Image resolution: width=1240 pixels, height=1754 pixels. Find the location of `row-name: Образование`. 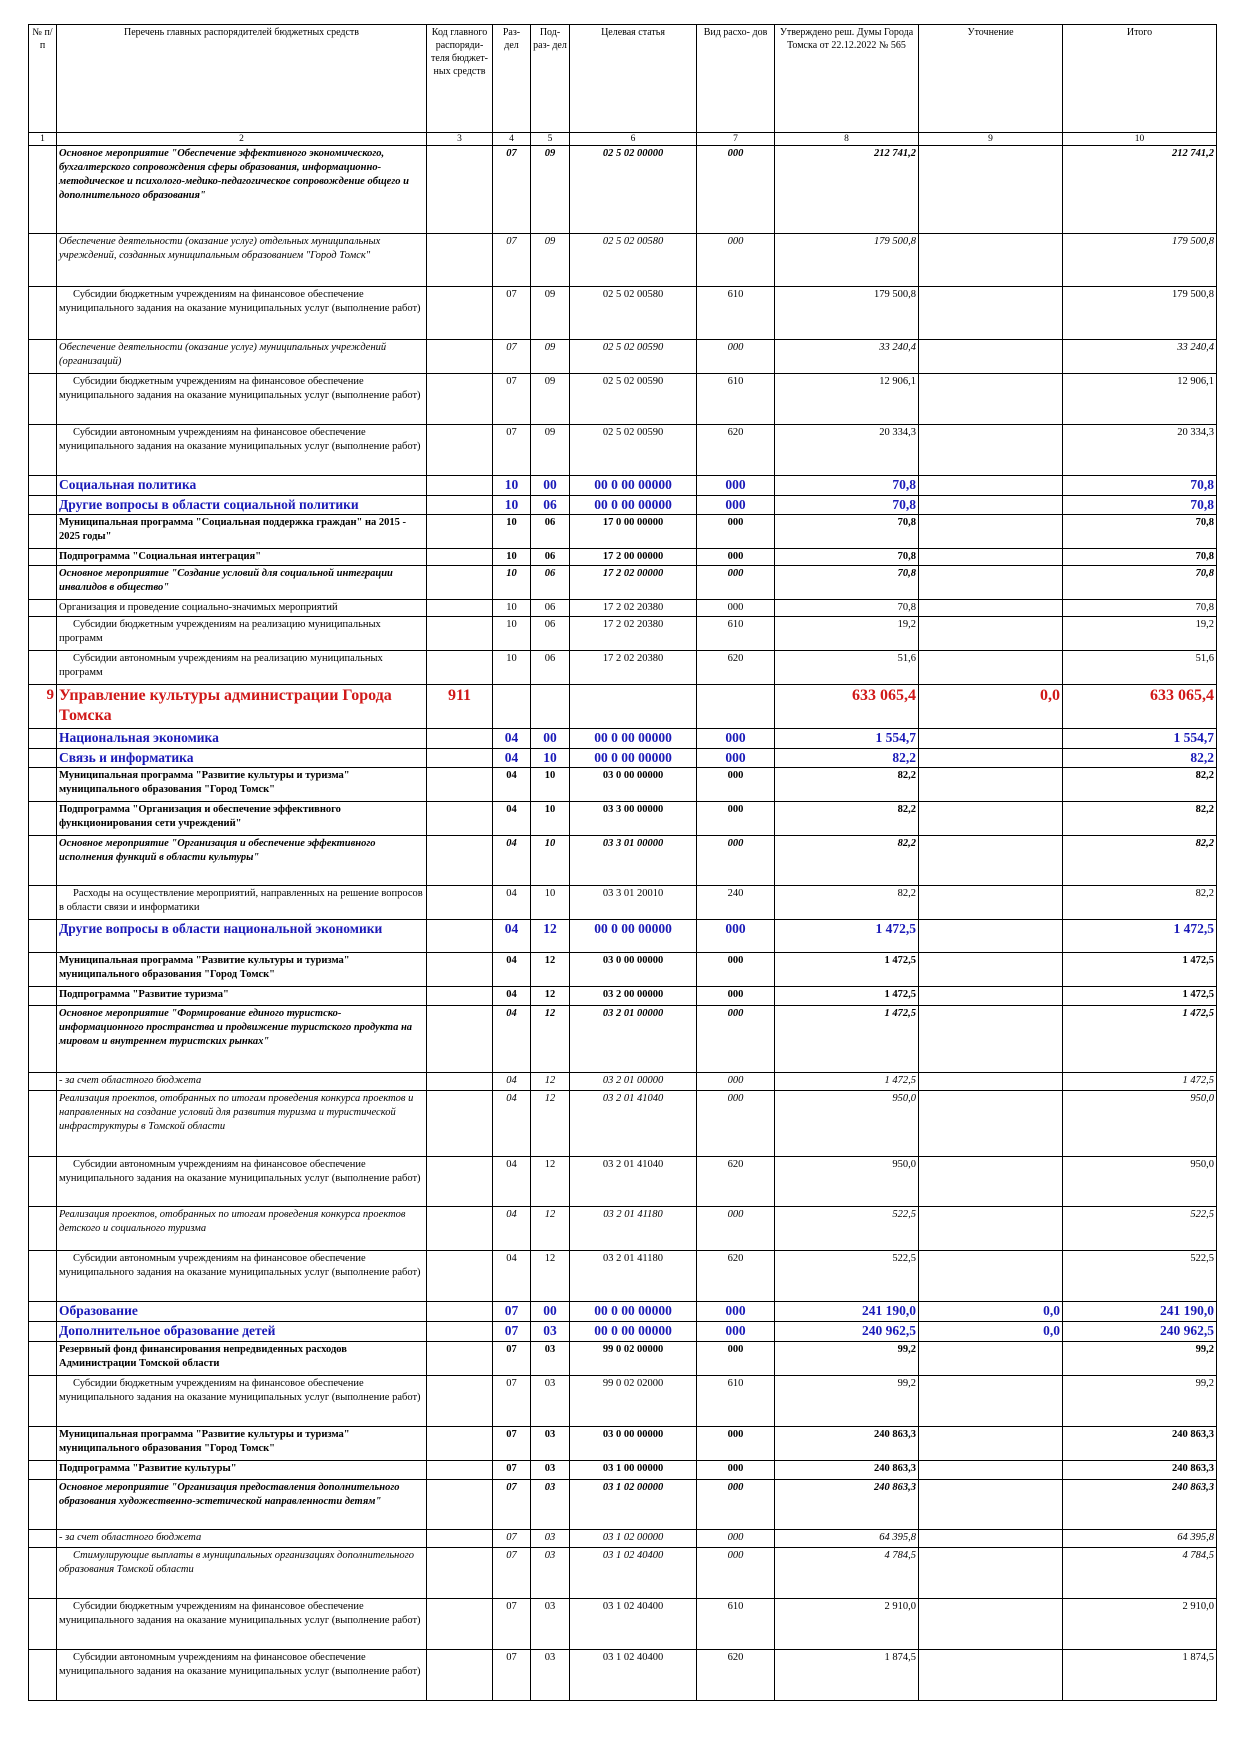

row-name: Образование is located at coordinates (241, 1312).